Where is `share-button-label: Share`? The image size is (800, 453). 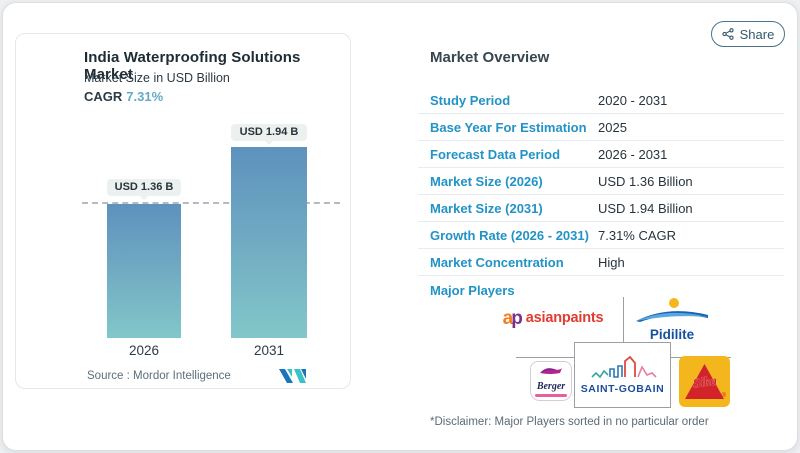 share-button-label: Share is located at coordinates (757, 34).